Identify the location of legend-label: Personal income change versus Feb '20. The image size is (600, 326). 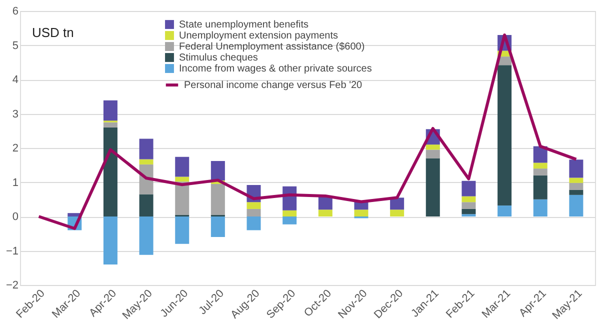
(273, 85).